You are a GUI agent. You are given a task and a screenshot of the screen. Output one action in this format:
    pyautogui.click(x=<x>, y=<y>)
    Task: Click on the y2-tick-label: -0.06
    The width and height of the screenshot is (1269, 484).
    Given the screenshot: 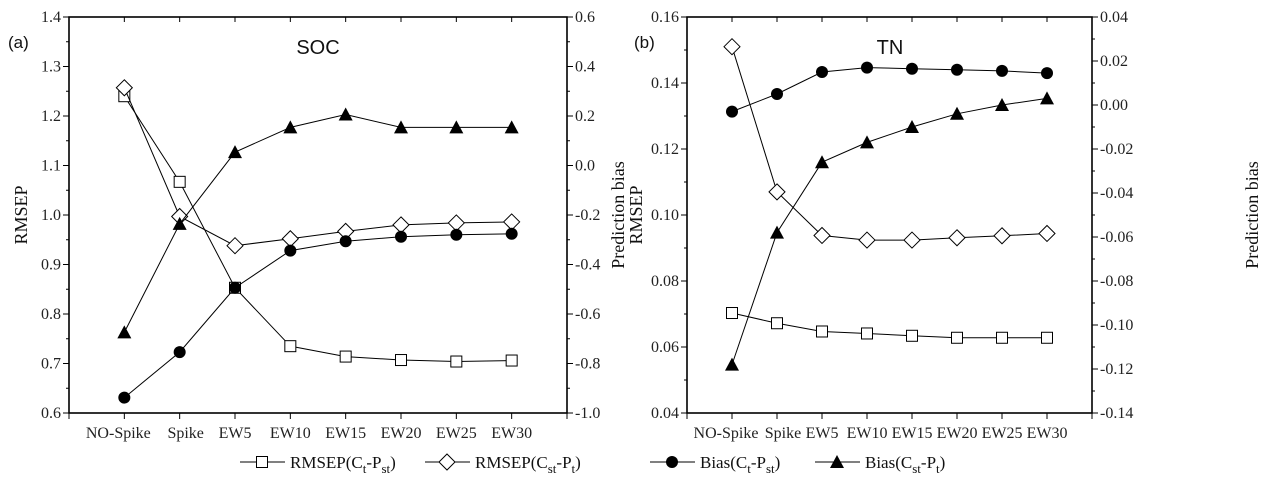 What is the action you would take?
    pyautogui.click(x=1116, y=237)
    